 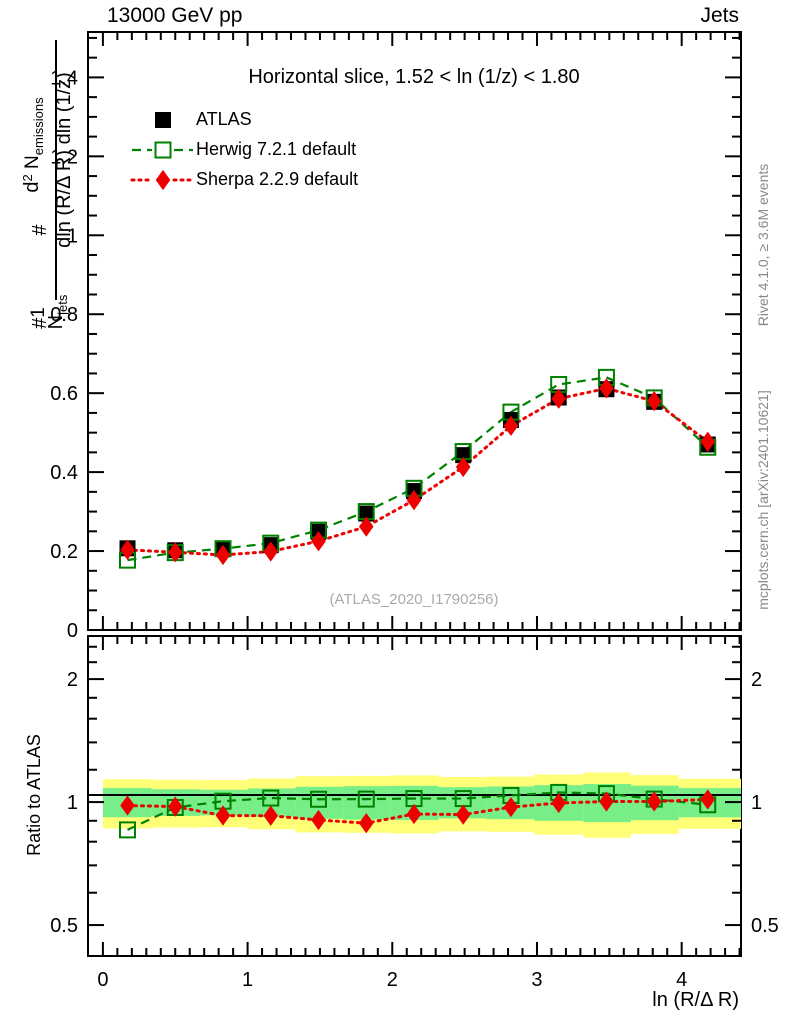 What do you see at coordinates (276, 149) in the screenshot?
I see `legend-label: Herwig 7.2.1 default` at bounding box center [276, 149].